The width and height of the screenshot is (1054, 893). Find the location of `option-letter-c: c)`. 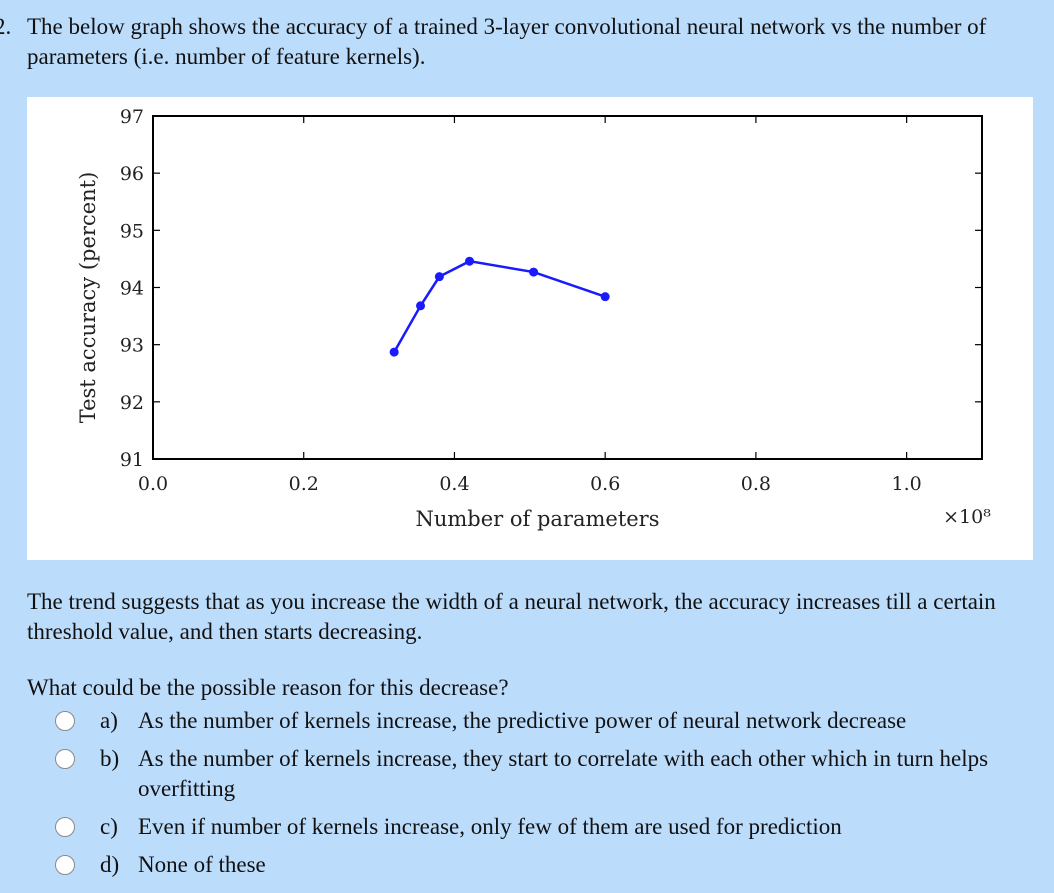

option-letter-c: c) is located at coordinates (109, 826).